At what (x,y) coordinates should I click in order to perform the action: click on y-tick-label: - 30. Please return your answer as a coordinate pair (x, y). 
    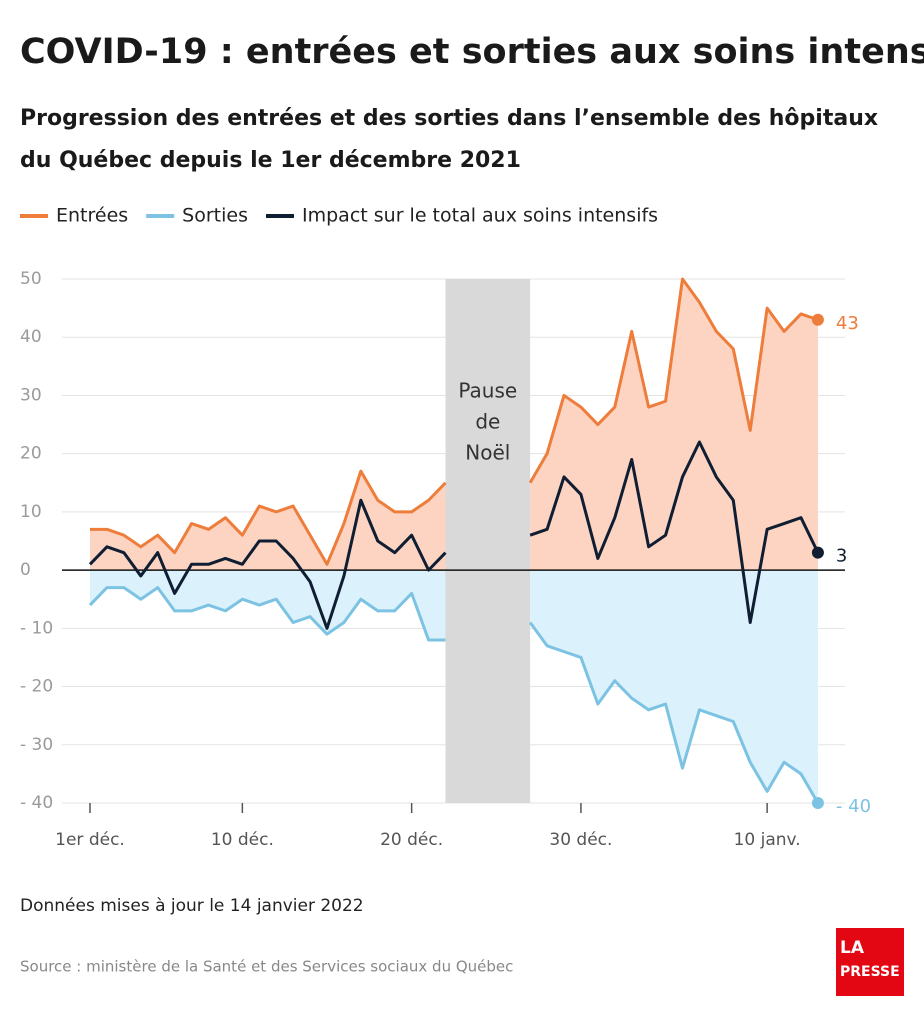
    Looking at the image, I should click on (36, 745).